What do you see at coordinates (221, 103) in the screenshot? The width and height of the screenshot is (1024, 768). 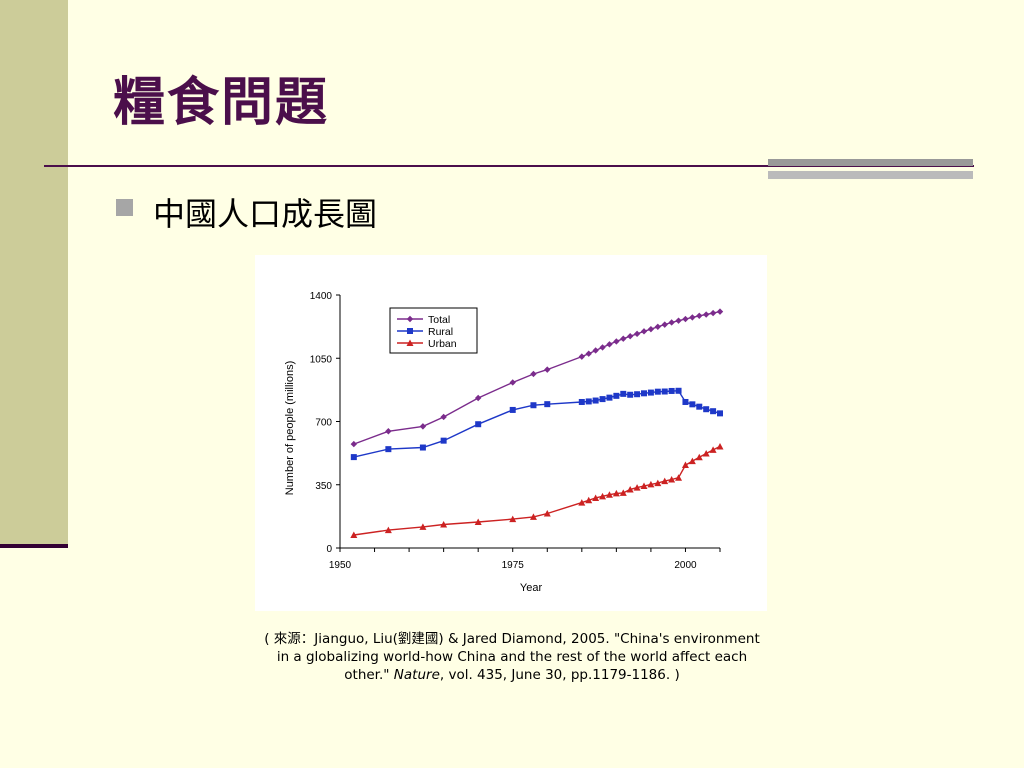 I see `slide-title: 糧食問題` at bounding box center [221, 103].